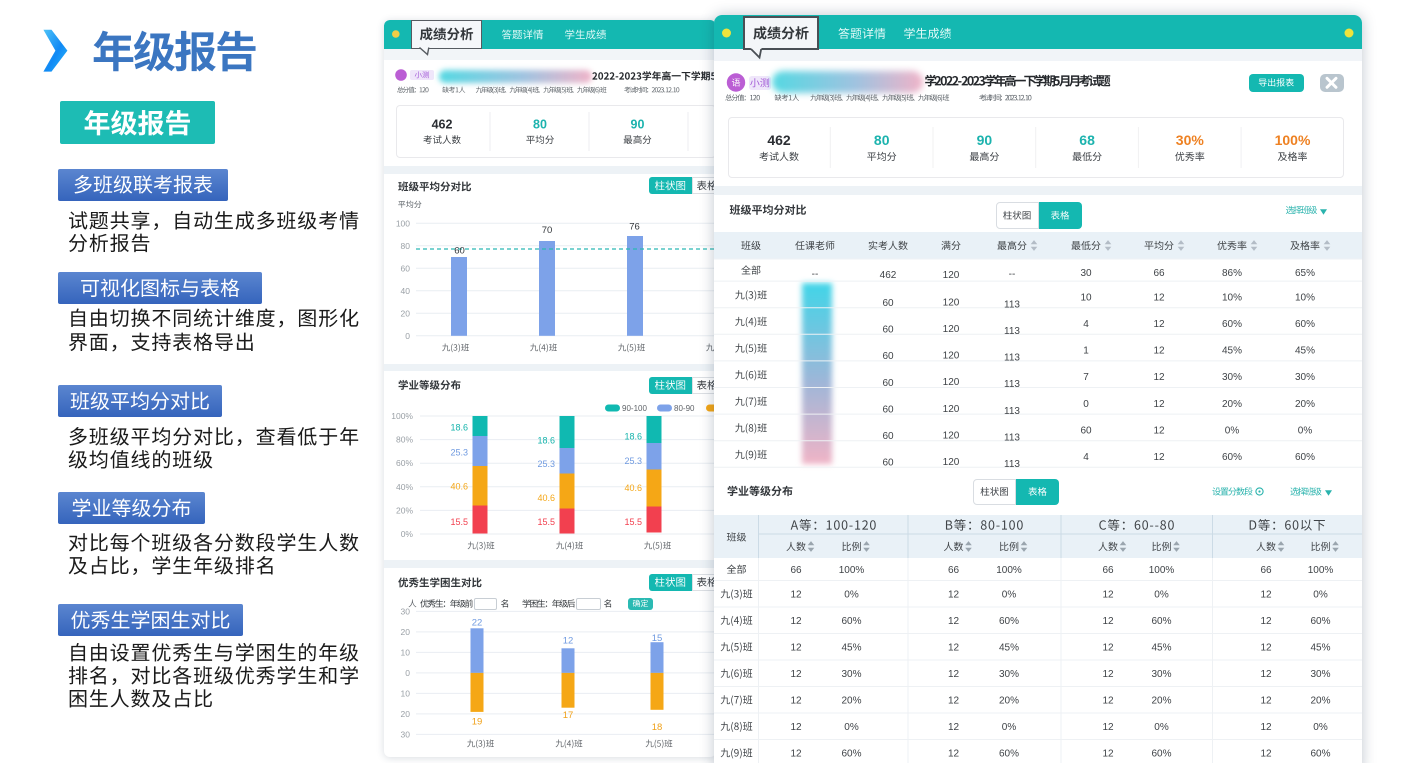 The height and width of the screenshot is (763, 1404). Describe the element at coordinates (888, 275) in the screenshot. I see `svg-text: 462` at that location.